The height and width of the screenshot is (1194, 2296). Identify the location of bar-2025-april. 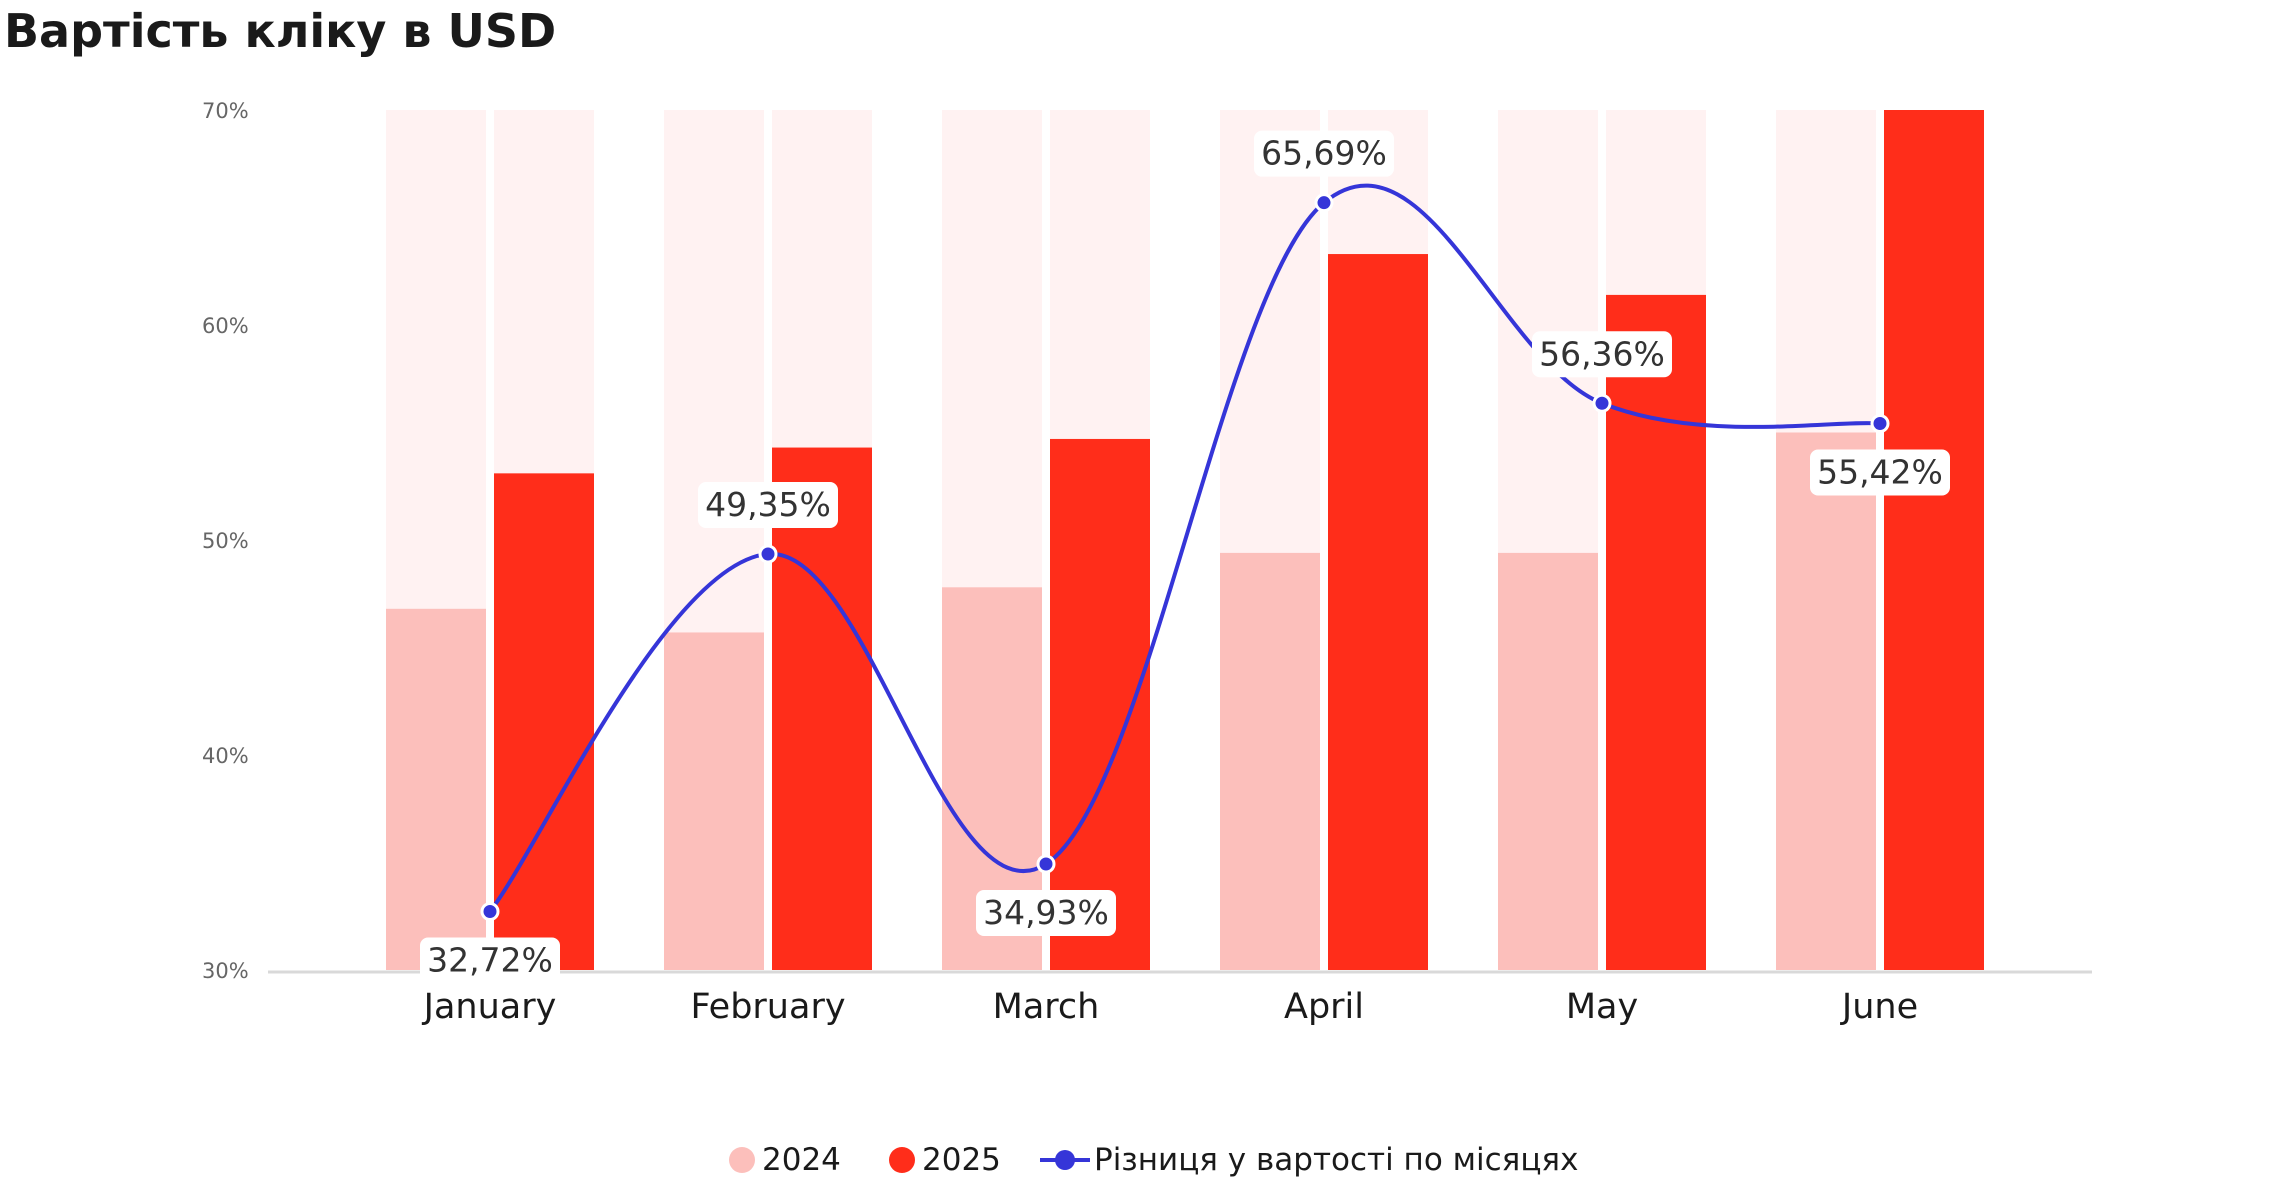
(1378, 612).